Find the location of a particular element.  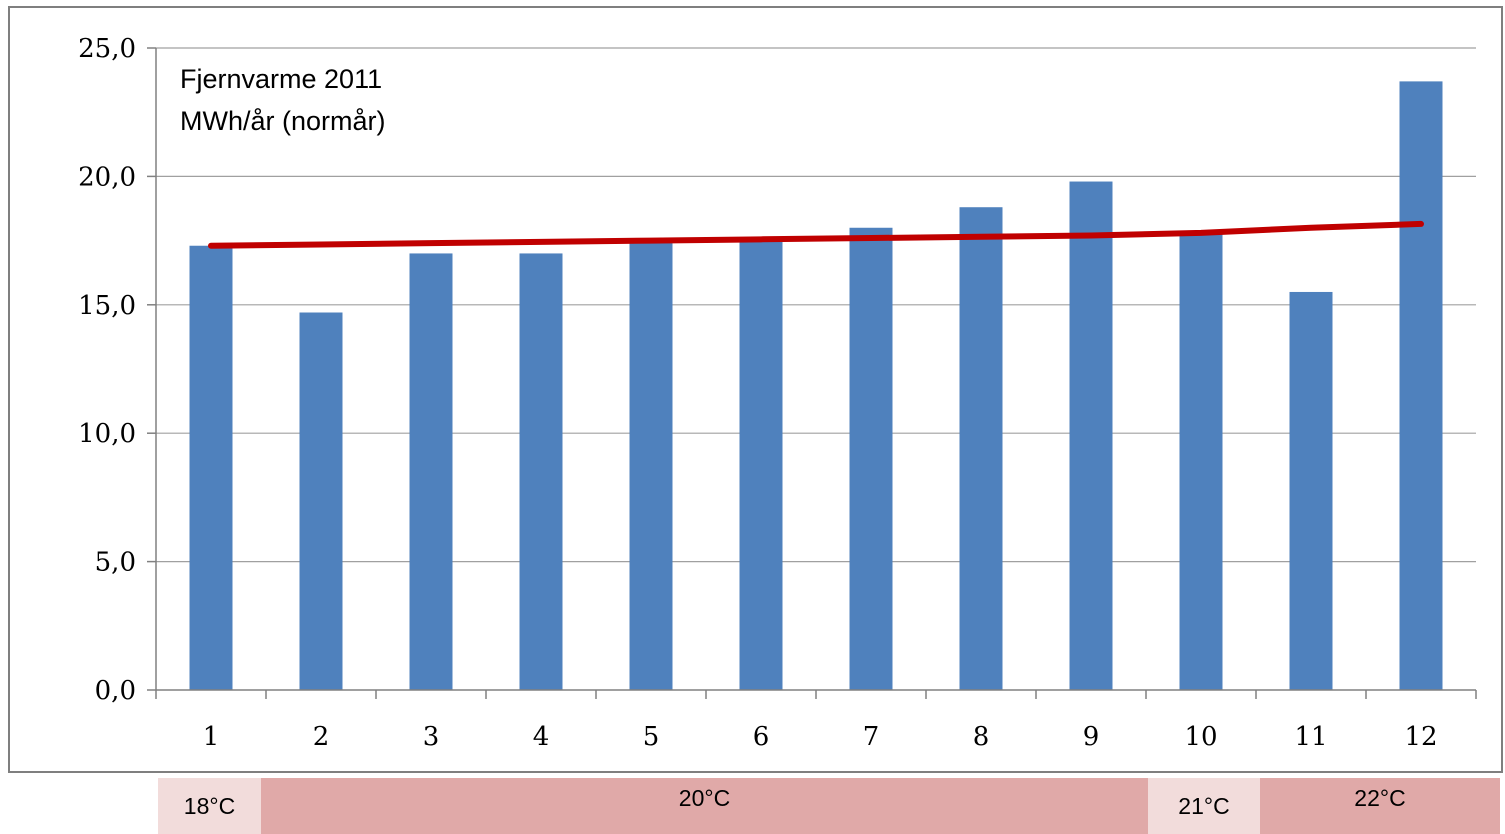

y-tick-label: 5,0 is located at coordinates (115, 563).